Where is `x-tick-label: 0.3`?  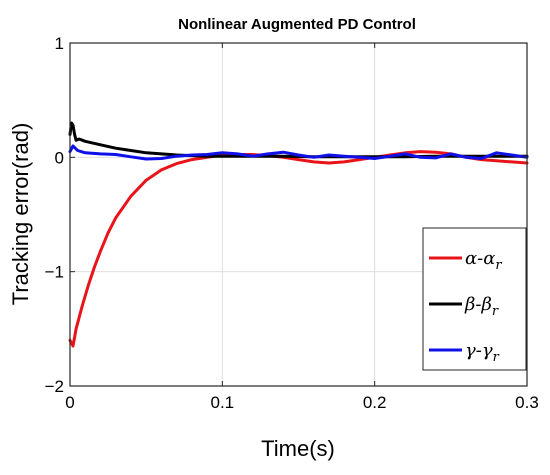 x-tick-label: 0.3 is located at coordinates (527, 402).